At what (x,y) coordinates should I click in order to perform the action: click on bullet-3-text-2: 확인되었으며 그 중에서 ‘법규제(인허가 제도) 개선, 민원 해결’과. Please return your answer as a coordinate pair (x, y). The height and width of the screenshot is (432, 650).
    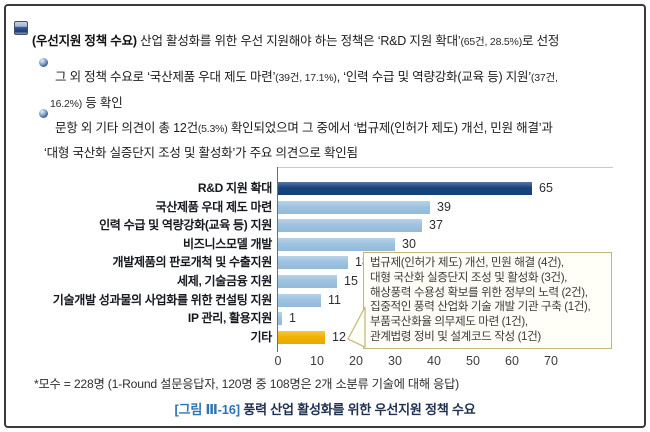
    Looking at the image, I should click on (390, 127).